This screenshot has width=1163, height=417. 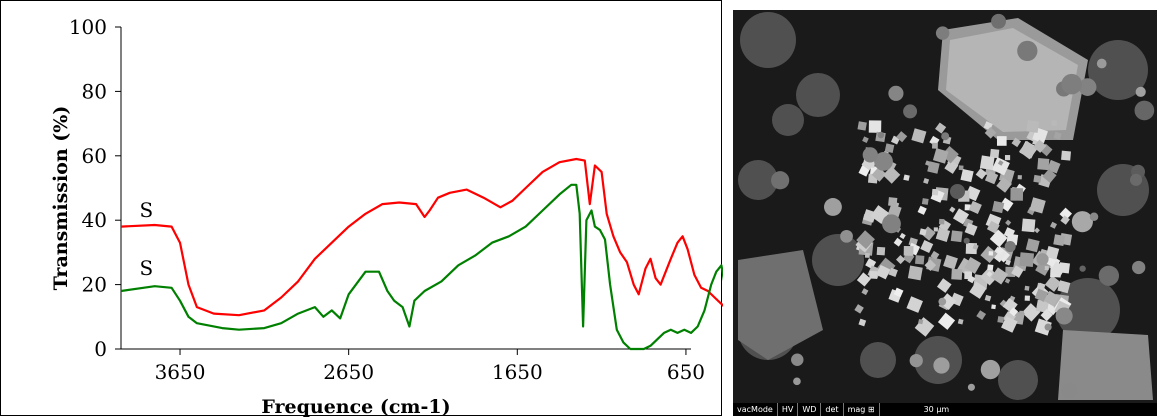 What do you see at coordinates (94, 91) in the screenshot?
I see `y-tick-label: 80` at bounding box center [94, 91].